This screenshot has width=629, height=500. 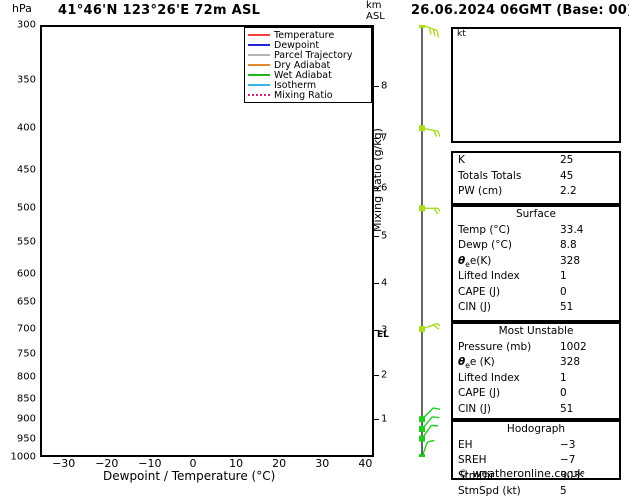 I want to click on stat-key: Dewp (°C), so click(x=485, y=246).